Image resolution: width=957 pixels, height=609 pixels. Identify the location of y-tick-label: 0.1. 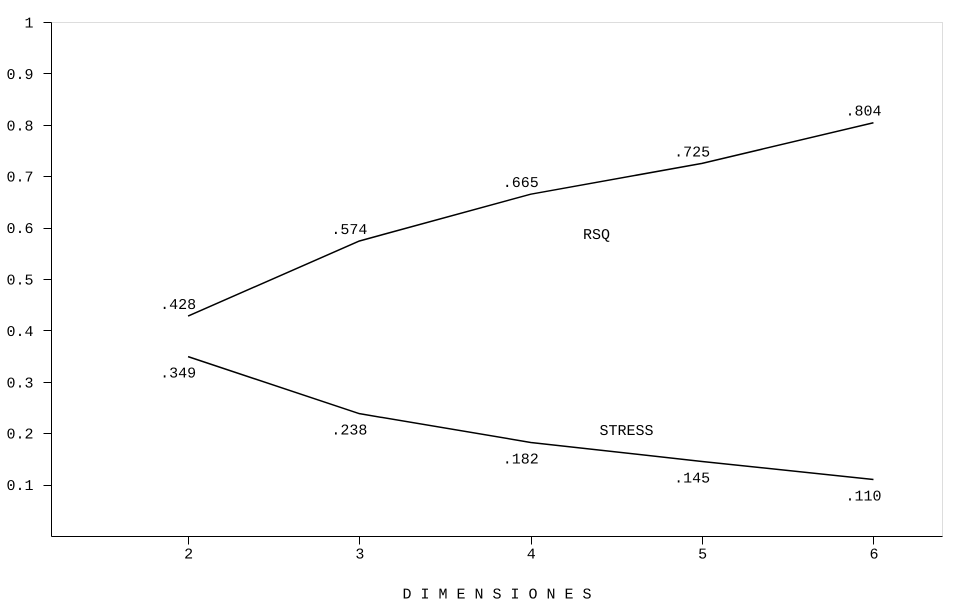
(20, 487).